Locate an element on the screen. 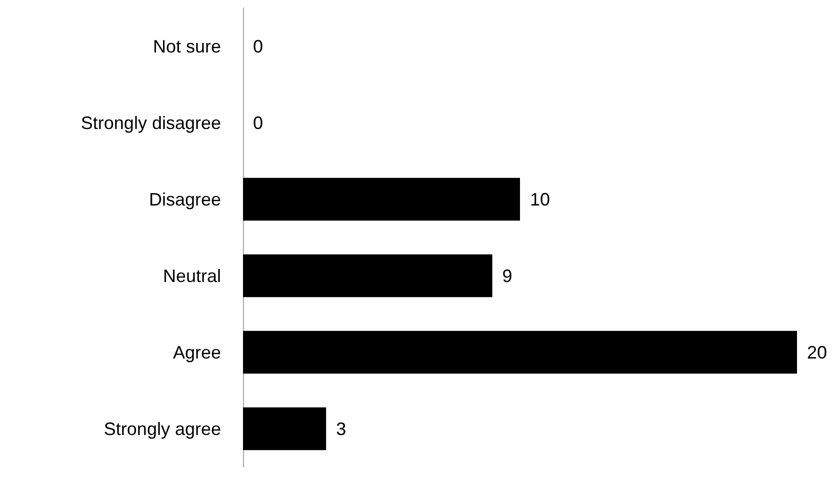 The image size is (835, 487). y-tick-label: Disagree is located at coordinates (184, 199).